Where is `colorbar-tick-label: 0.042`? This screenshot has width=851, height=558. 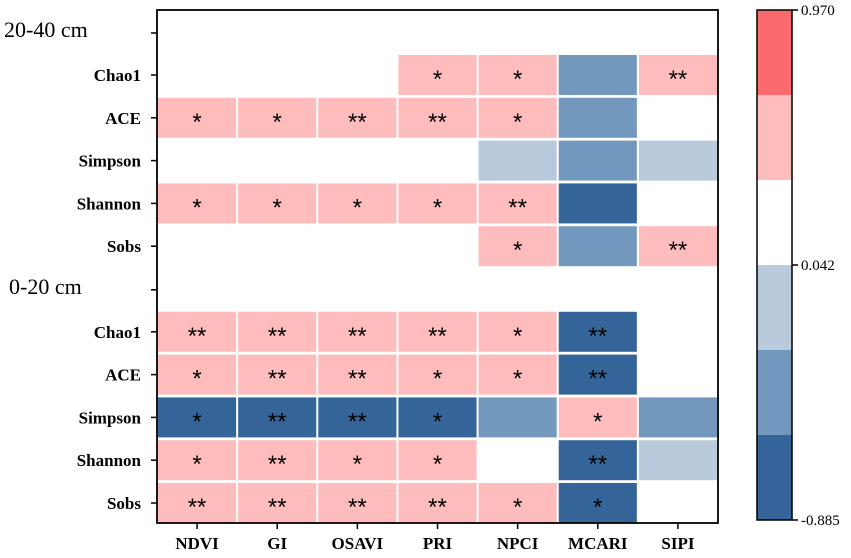
colorbar-tick-label: 0.042 is located at coordinates (818, 266).